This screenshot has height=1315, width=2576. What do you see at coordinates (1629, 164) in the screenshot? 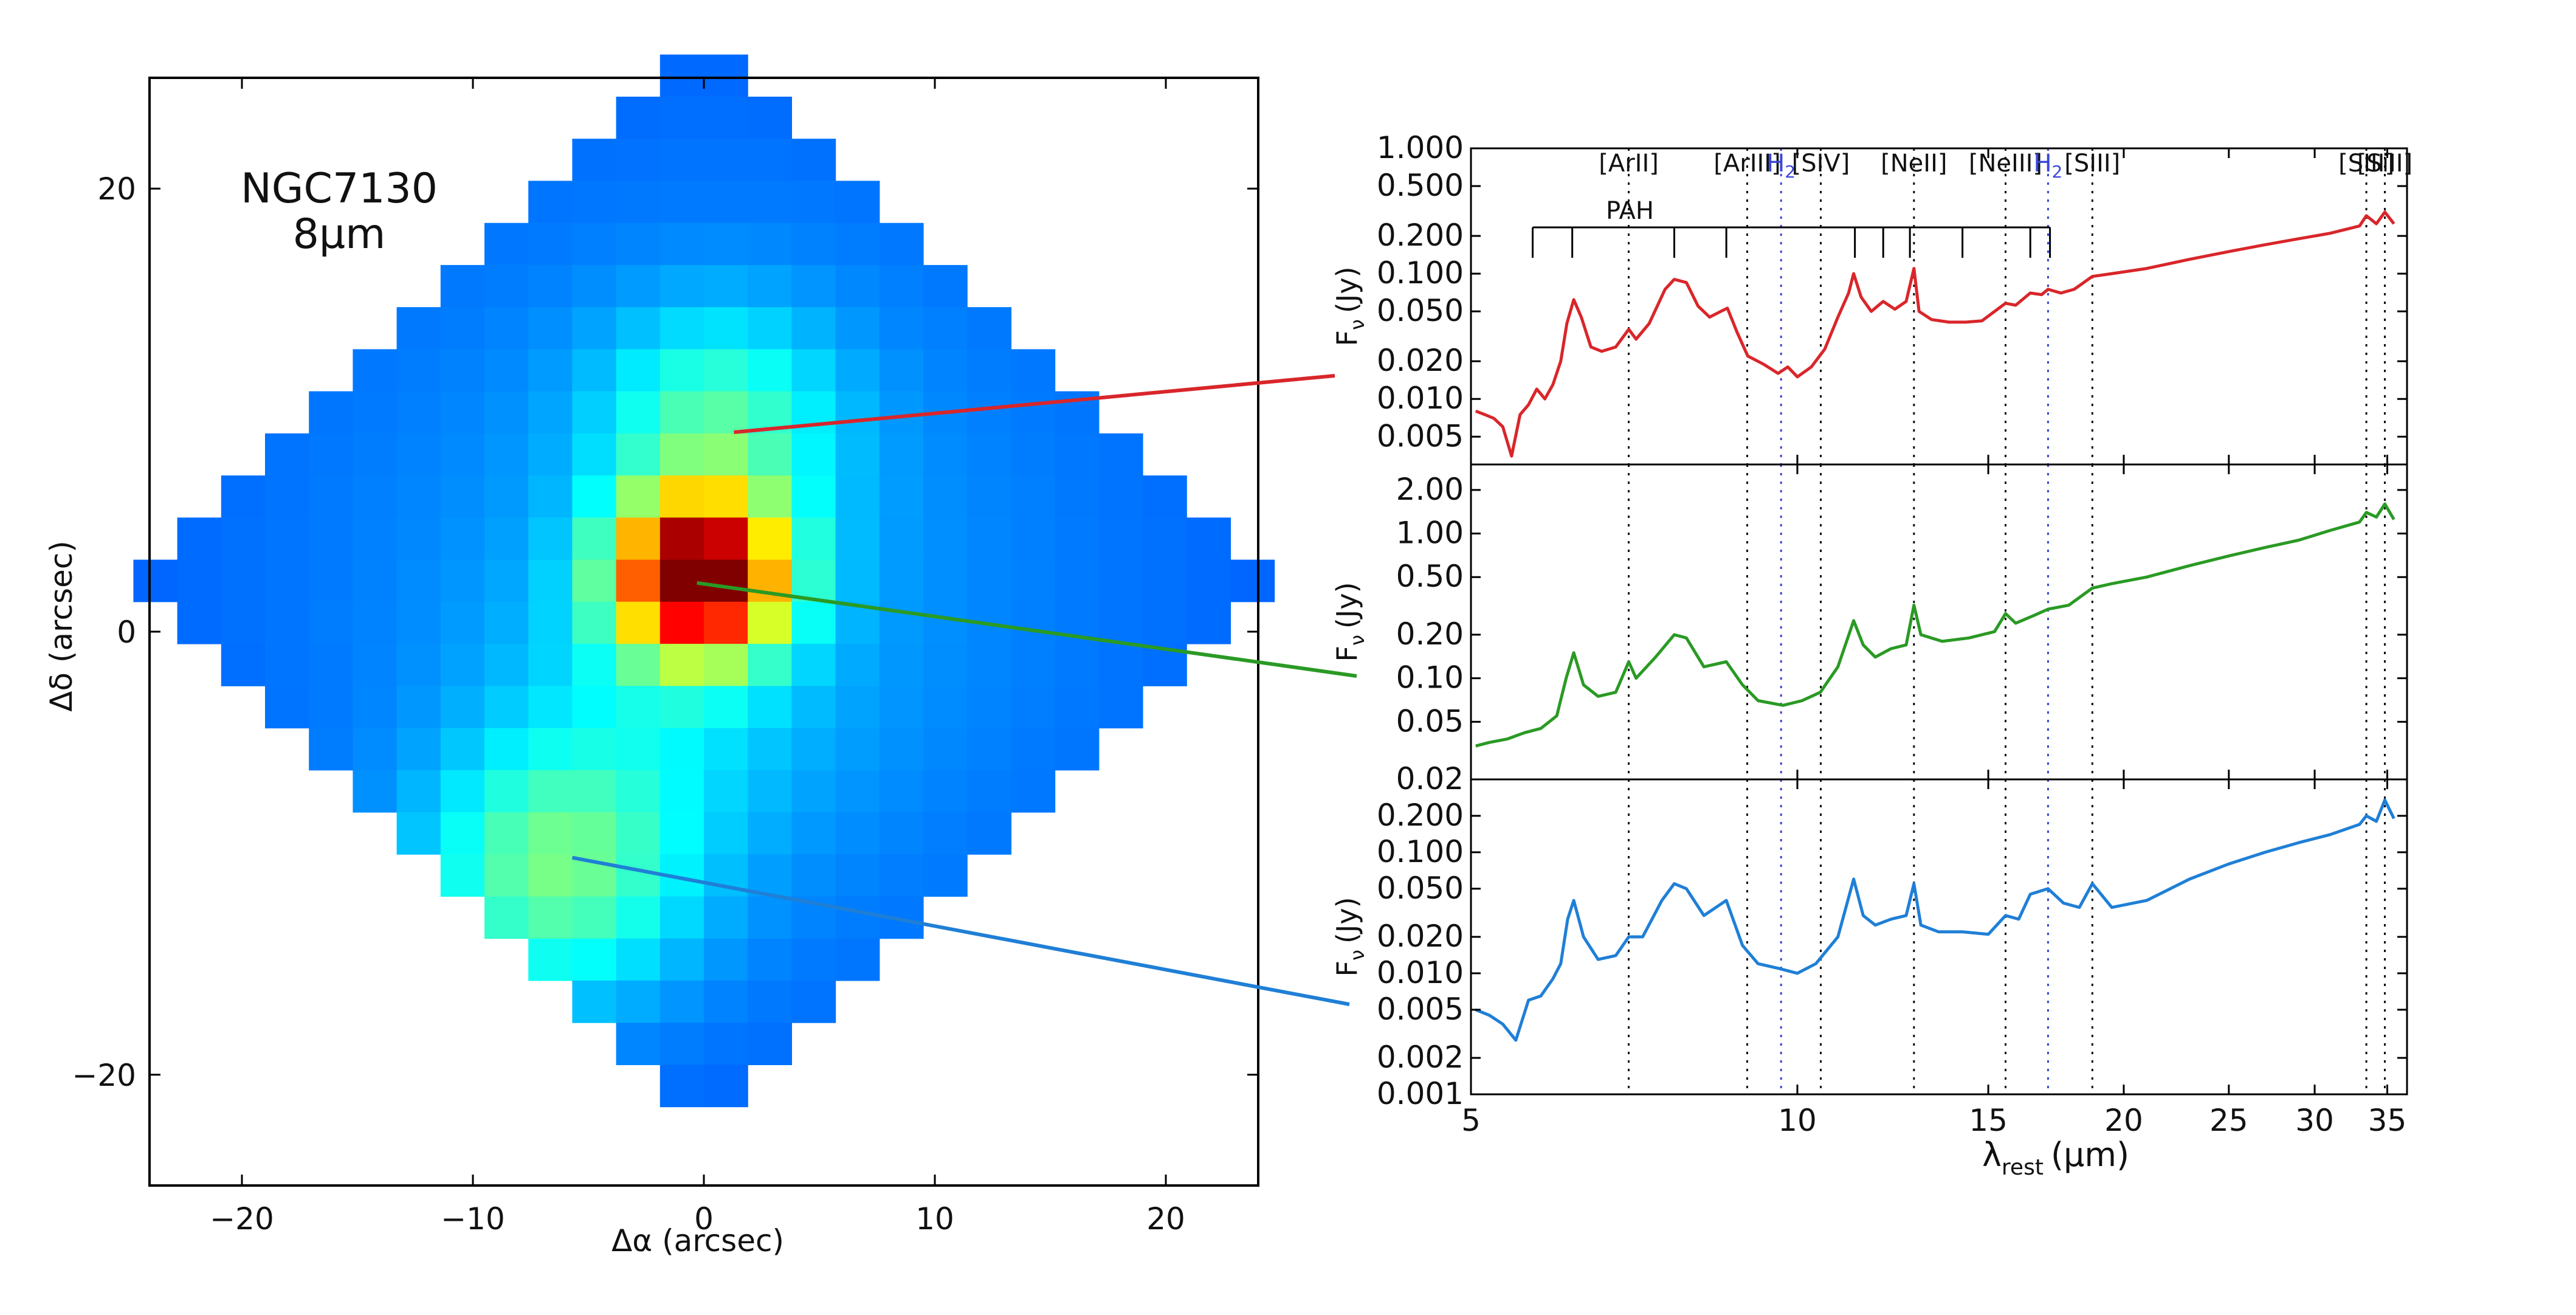
I see `emission-line-label: [ArII]` at bounding box center [1629, 164].